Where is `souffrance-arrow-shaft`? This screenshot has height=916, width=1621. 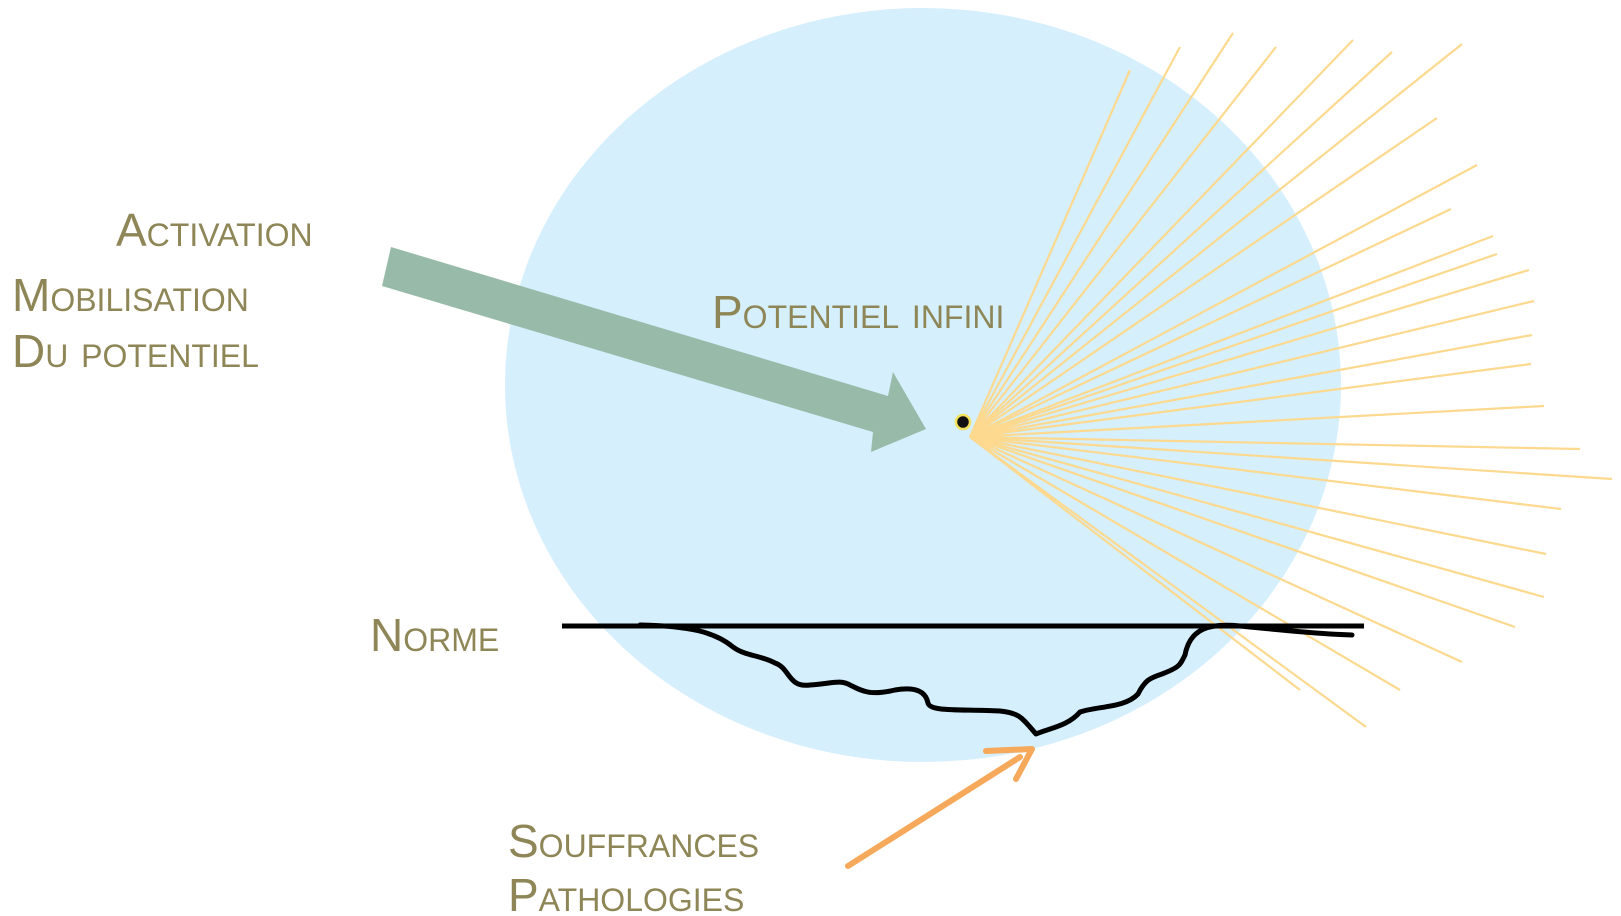 souffrance-arrow-shaft is located at coordinates (934, 811).